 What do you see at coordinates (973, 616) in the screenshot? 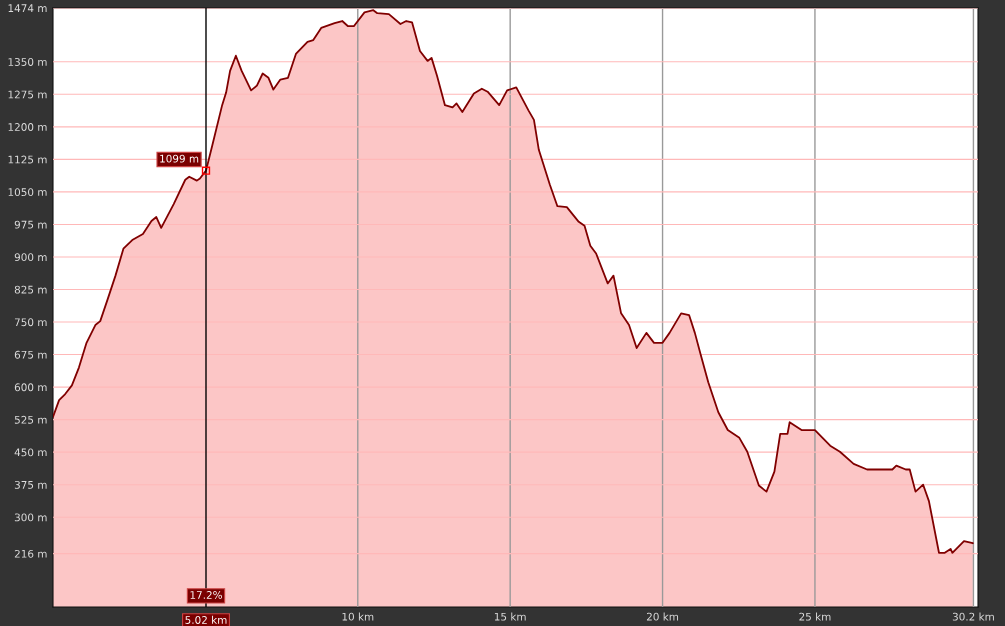
I see `x-tick-label: 30.2 km` at bounding box center [973, 616].